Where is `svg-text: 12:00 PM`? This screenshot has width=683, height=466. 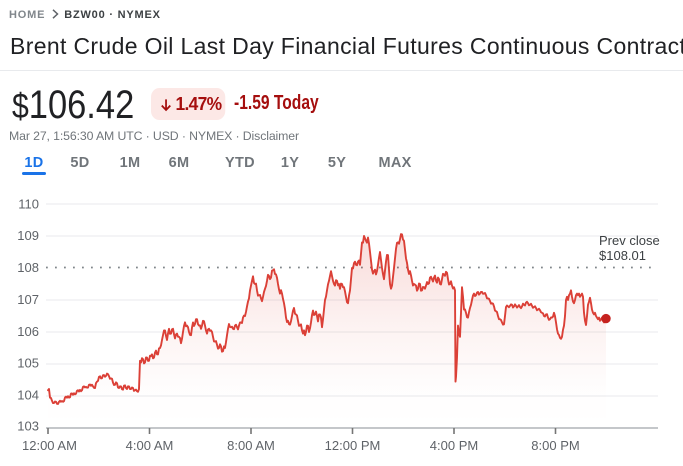
svg-text: 12:00 PM is located at coordinates (353, 445).